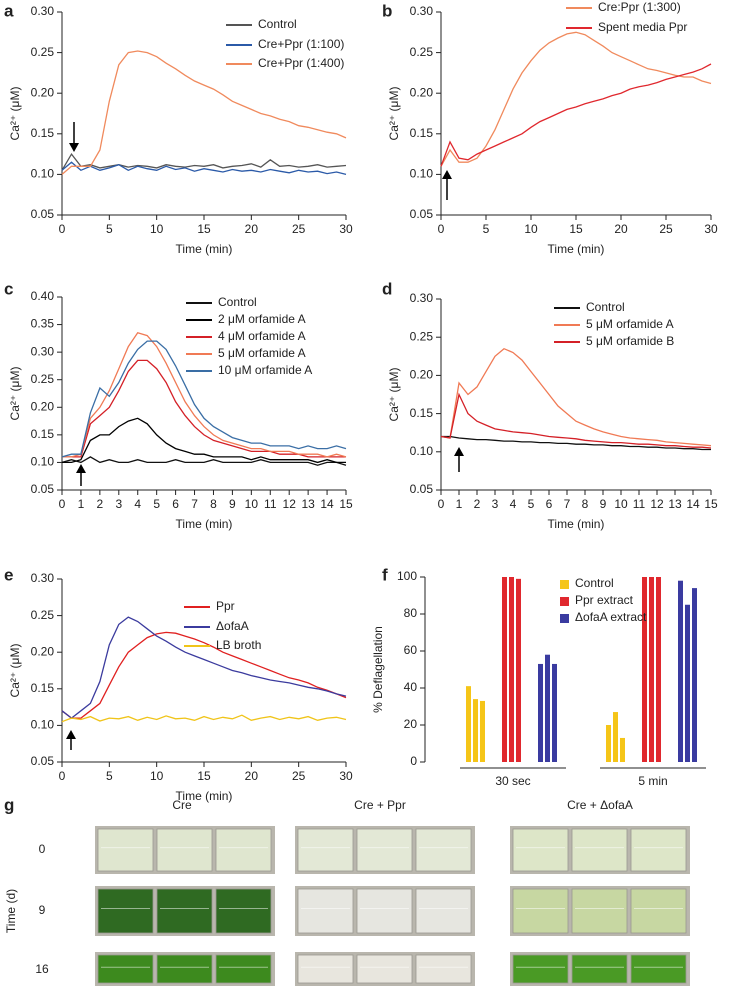 The height and width of the screenshot is (990, 738). I want to click on legend-label: 5 μM orfamide B, so click(630, 341).